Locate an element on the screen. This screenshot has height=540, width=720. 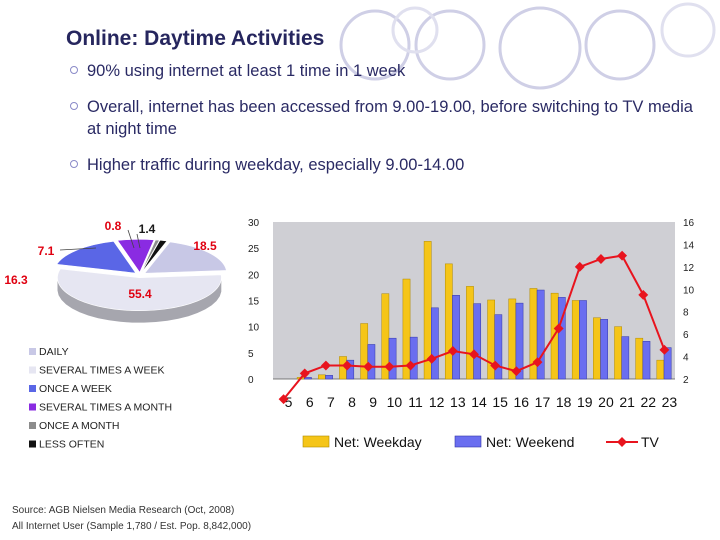
y-right-tick-label: 2 is located at coordinates (686, 380).